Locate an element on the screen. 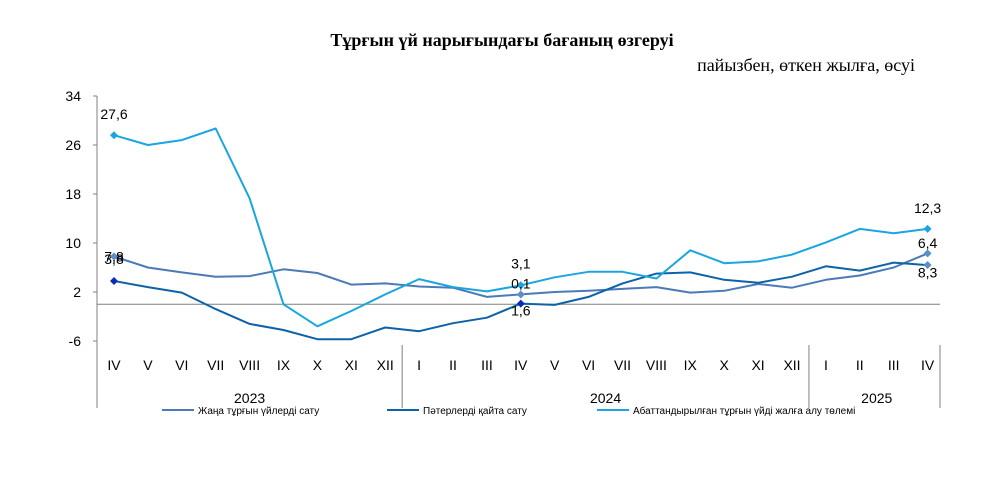 The height and width of the screenshot is (481, 1004). year-label: 2025 is located at coordinates (876, 398).